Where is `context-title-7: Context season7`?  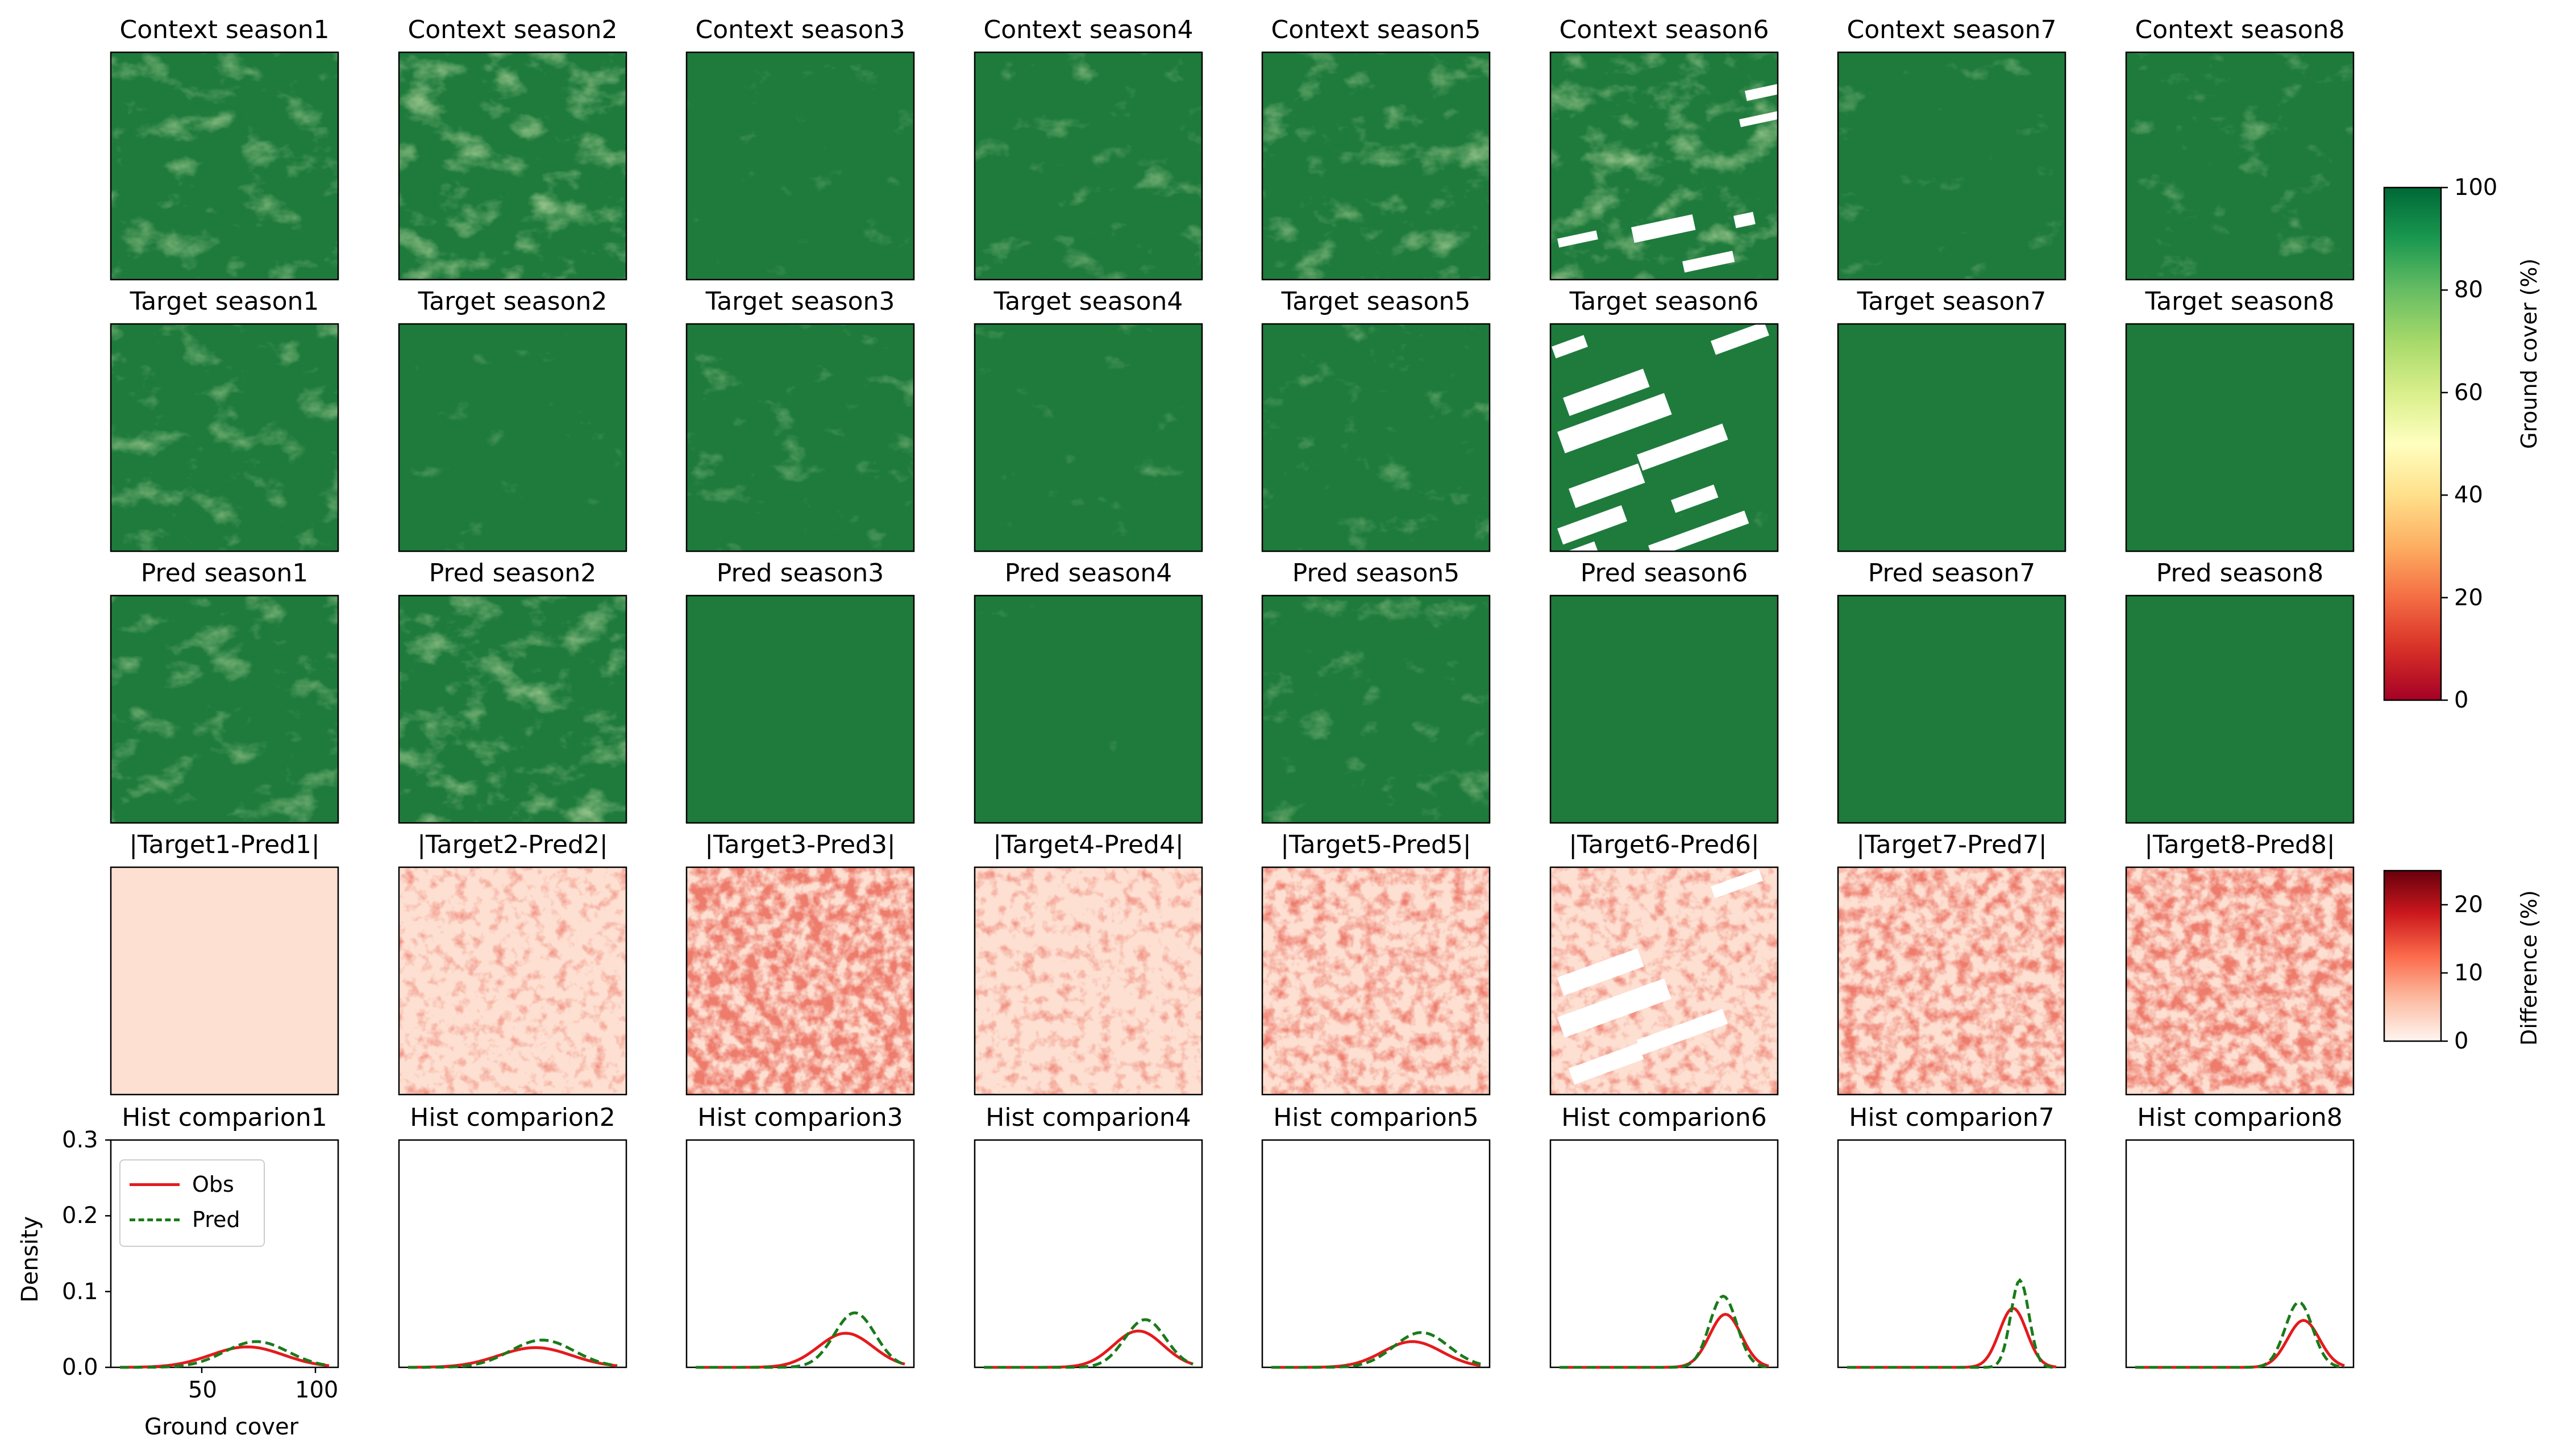
context-title-7: Context season7 is located at coordinates (1952, 29).